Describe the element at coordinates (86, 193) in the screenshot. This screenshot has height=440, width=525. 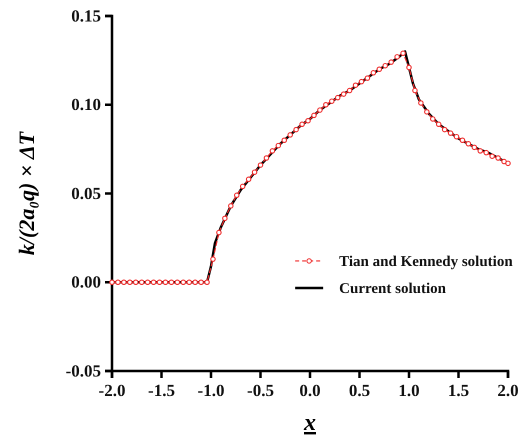
I see `y-tick-label: 0.05` at that location.